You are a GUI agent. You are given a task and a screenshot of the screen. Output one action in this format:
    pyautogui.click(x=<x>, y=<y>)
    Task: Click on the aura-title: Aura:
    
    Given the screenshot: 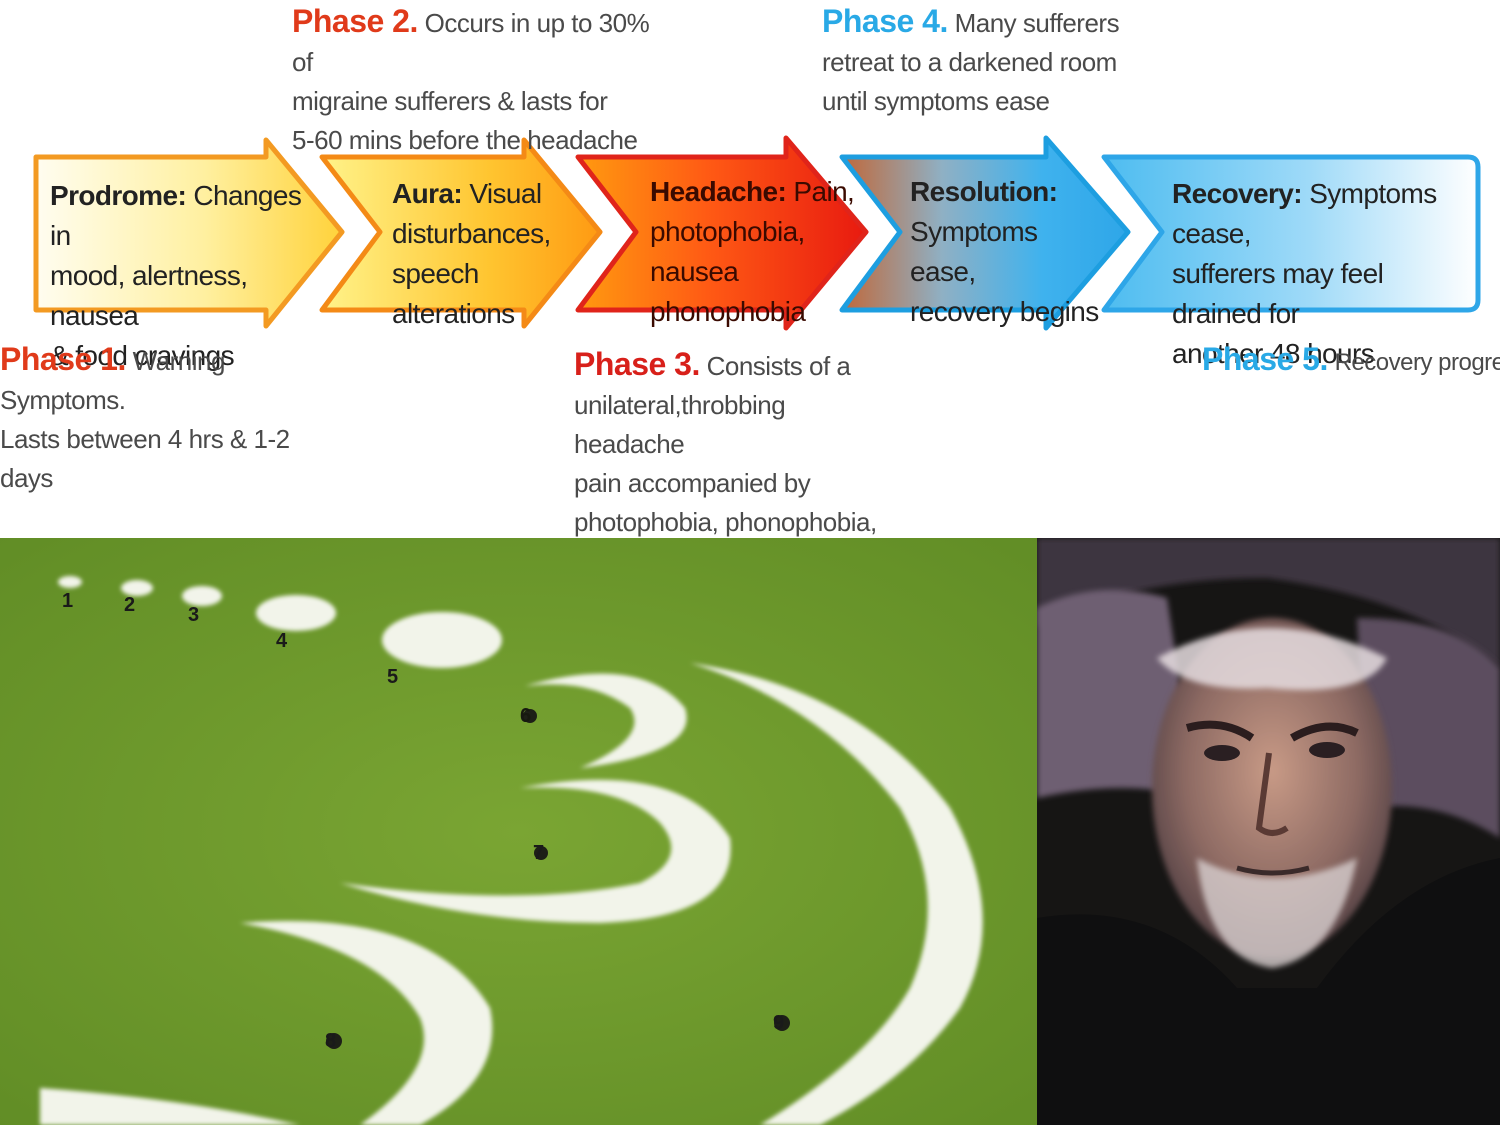 What is the action you would take?
    pyautogui.click(x=427, y=193)
    